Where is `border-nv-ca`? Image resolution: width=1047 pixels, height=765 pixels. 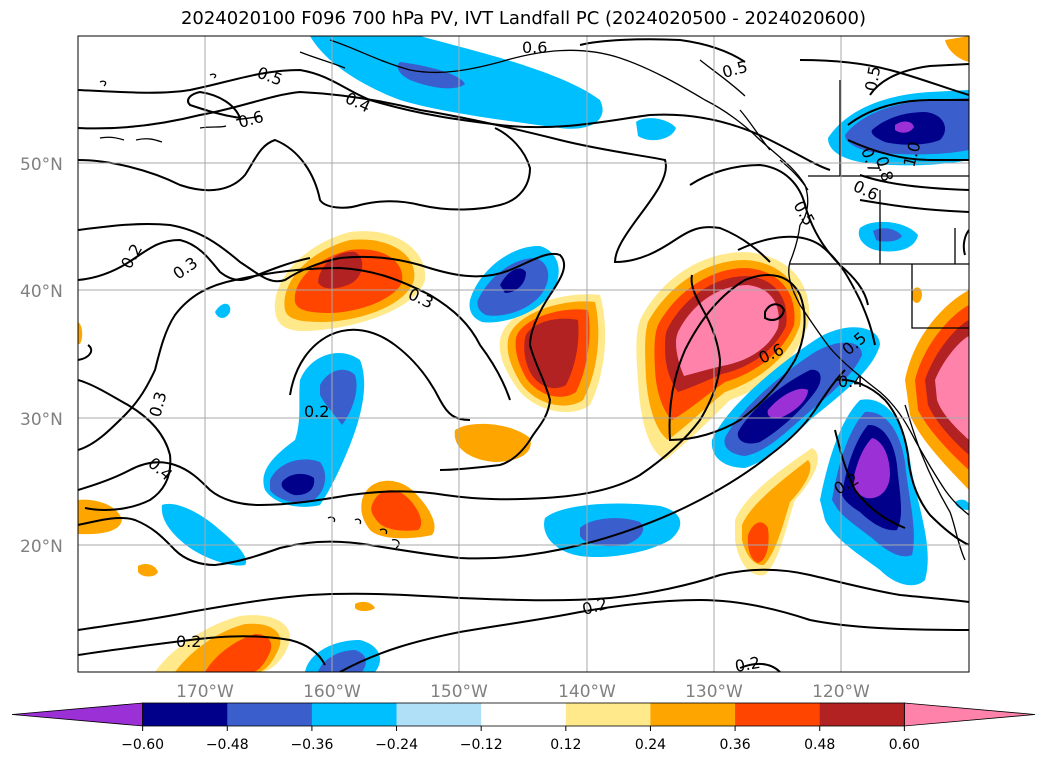 border-nv-ca is located at coordinates (940, 296).